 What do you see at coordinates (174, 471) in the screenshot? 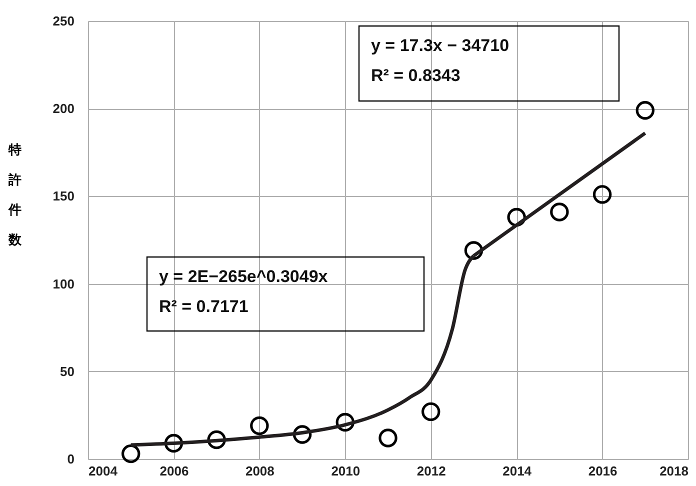
I see `x-tick-label: 2006` at bounding box center [174, 471].